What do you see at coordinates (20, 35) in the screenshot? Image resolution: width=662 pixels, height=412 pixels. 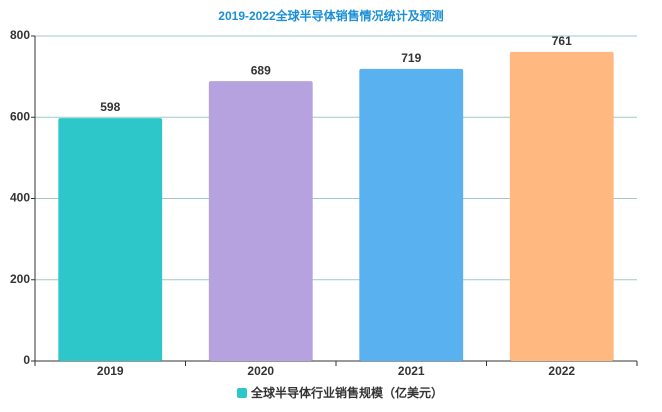 I see `y-tick-label: 800` at bounding box center [20, 35].